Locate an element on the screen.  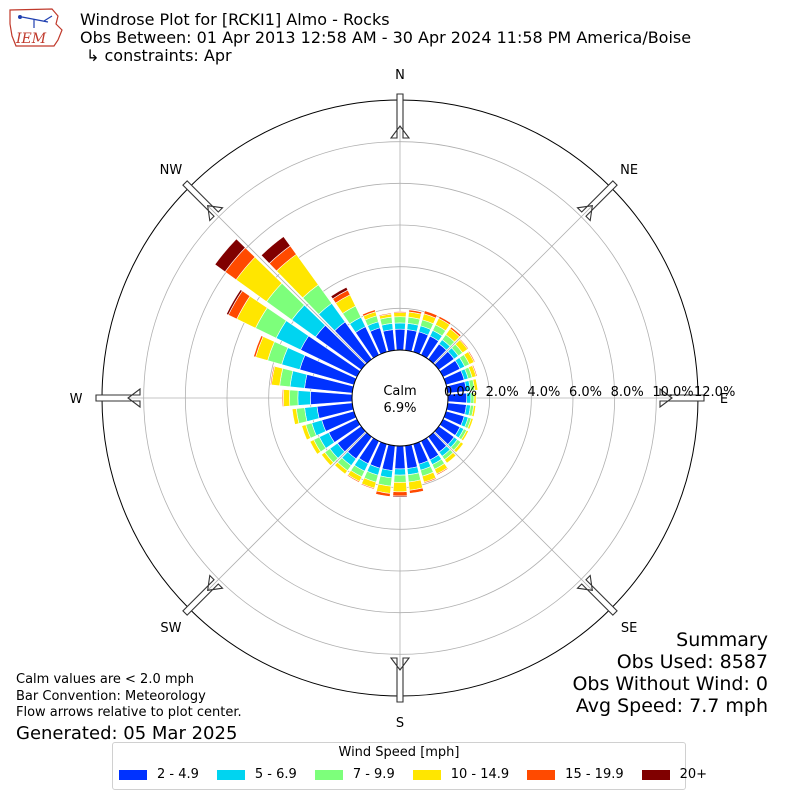
bars-layer is located at coordinates (346, 367).